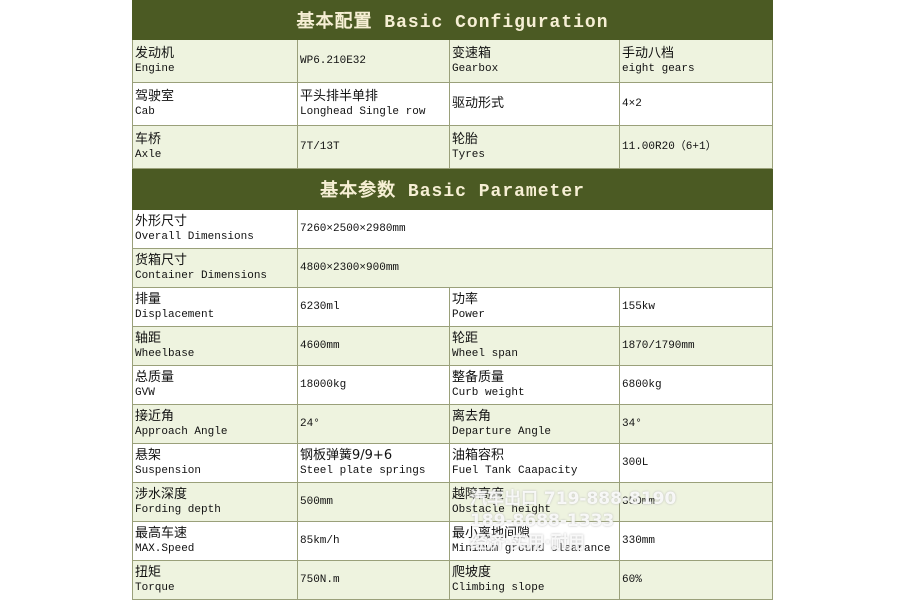 The image size is (900, 600). What do you see at coordinates (485, 353) in the screenshot?
I see `cell-line: Wheel span` at bounding box center [485, 353].